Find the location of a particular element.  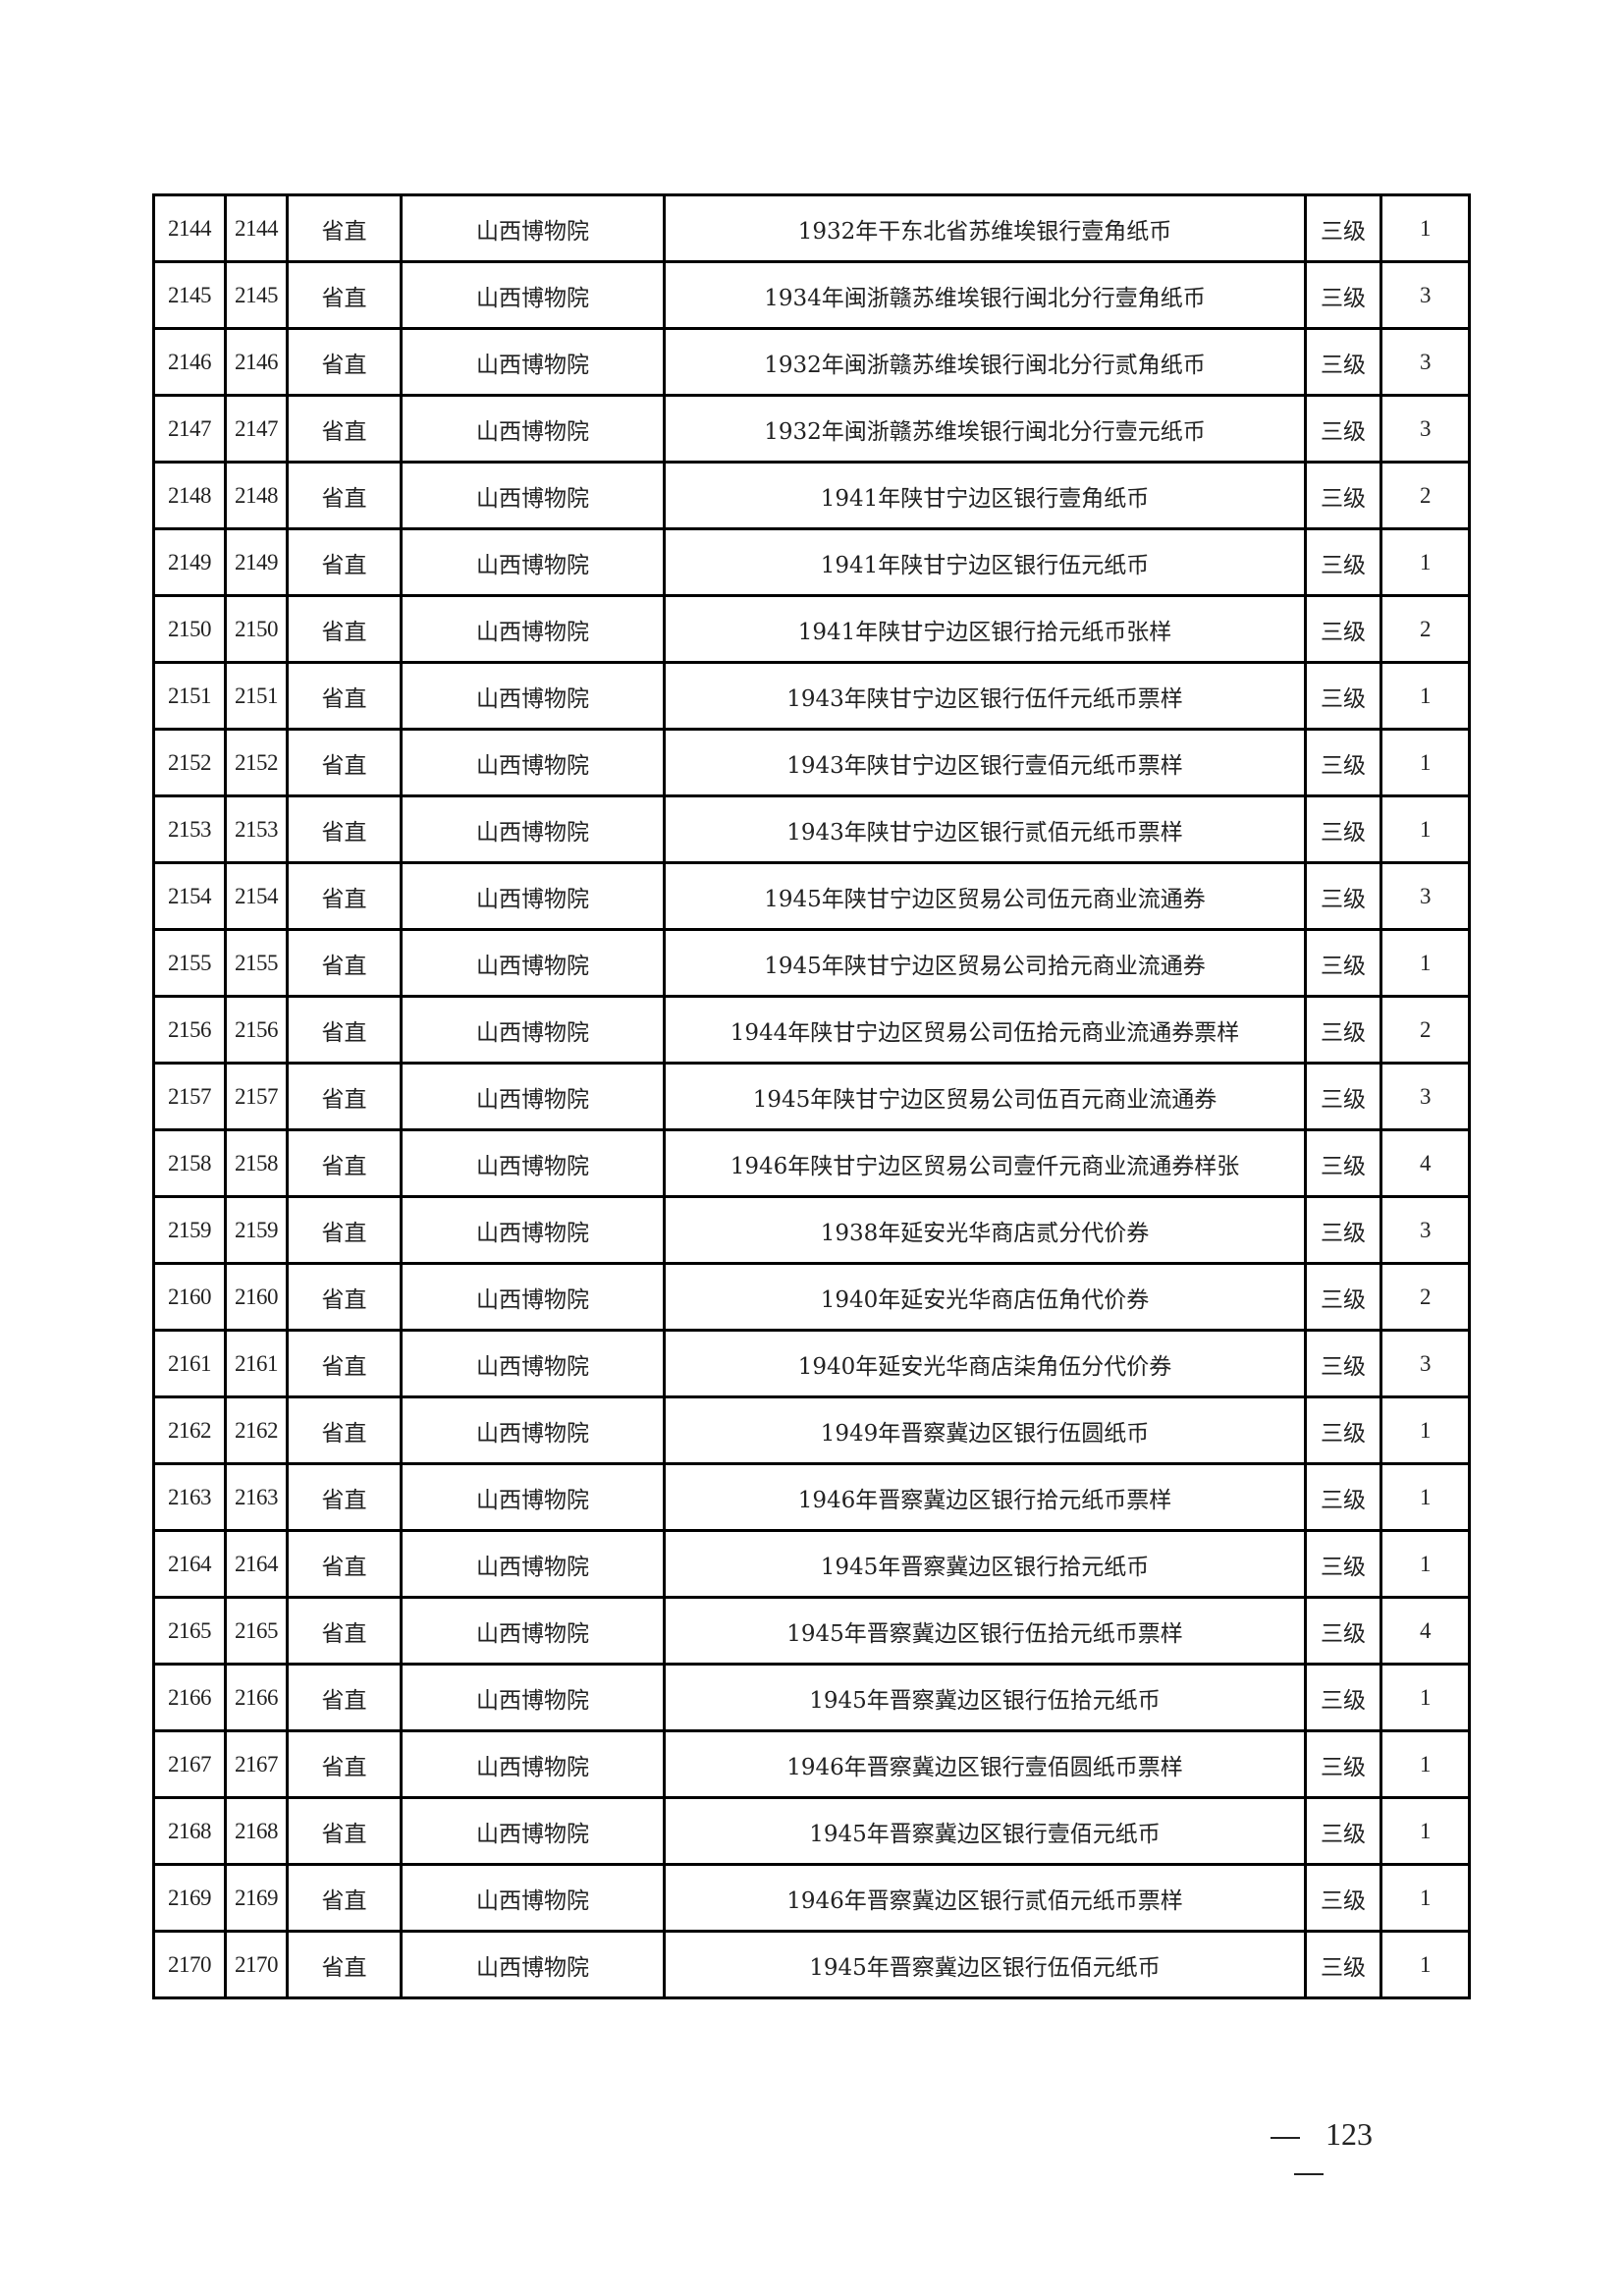

table-row: 2154 2154 省直 山西博物院 1945年陕甘宁边区贸易公司伍元商业流通券 三级 3 is located at coordinates (811, 896).